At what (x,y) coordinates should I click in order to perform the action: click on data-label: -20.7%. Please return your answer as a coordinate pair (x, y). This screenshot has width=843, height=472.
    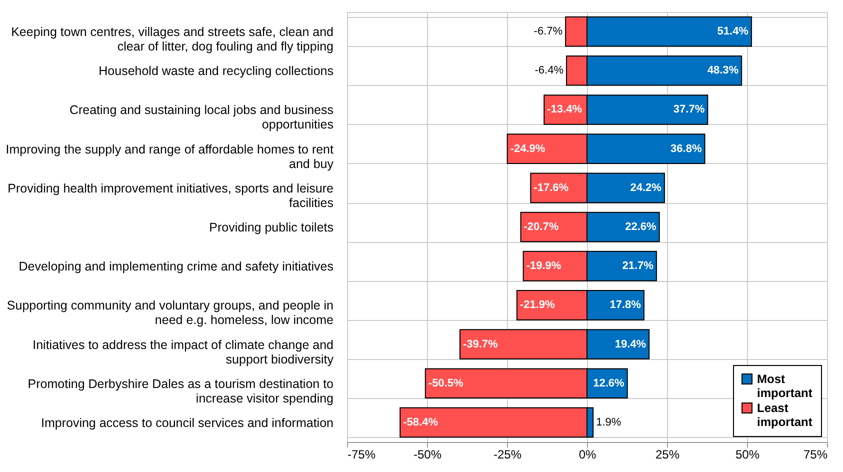
    Looking at the image, I should click on (541, 227).